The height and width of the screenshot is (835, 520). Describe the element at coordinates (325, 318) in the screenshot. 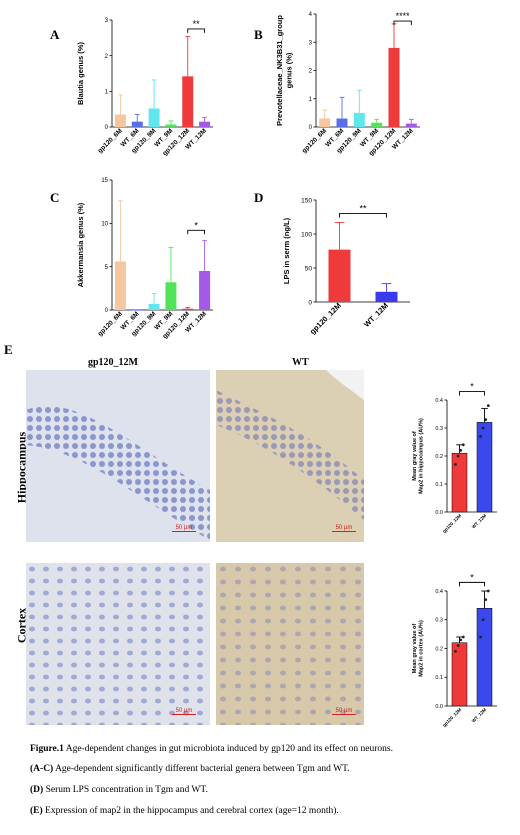

I see `chart-4-x-tick-label: gp120_12M` at that location.